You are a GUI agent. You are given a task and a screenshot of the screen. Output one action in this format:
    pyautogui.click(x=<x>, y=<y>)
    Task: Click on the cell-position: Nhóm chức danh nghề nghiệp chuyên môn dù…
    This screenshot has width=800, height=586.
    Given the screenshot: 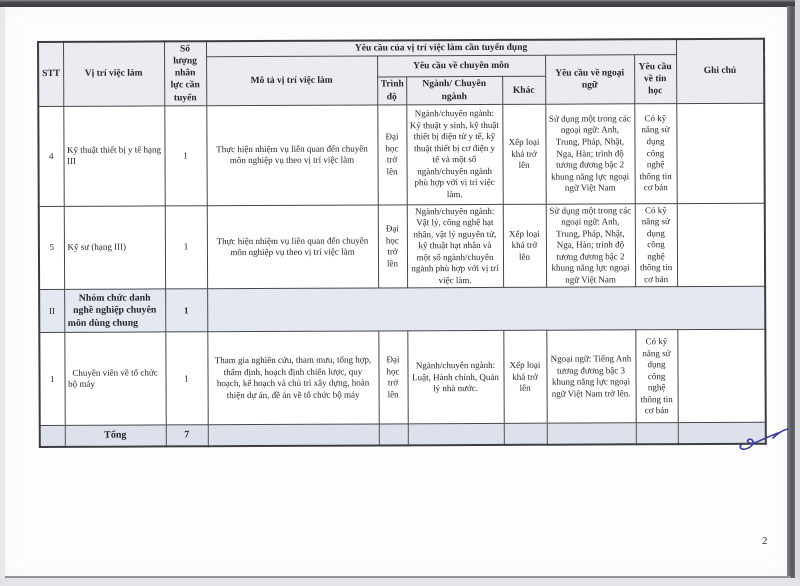 What is the action you would take?
    pyautogui.click(x=115, y=311)
    